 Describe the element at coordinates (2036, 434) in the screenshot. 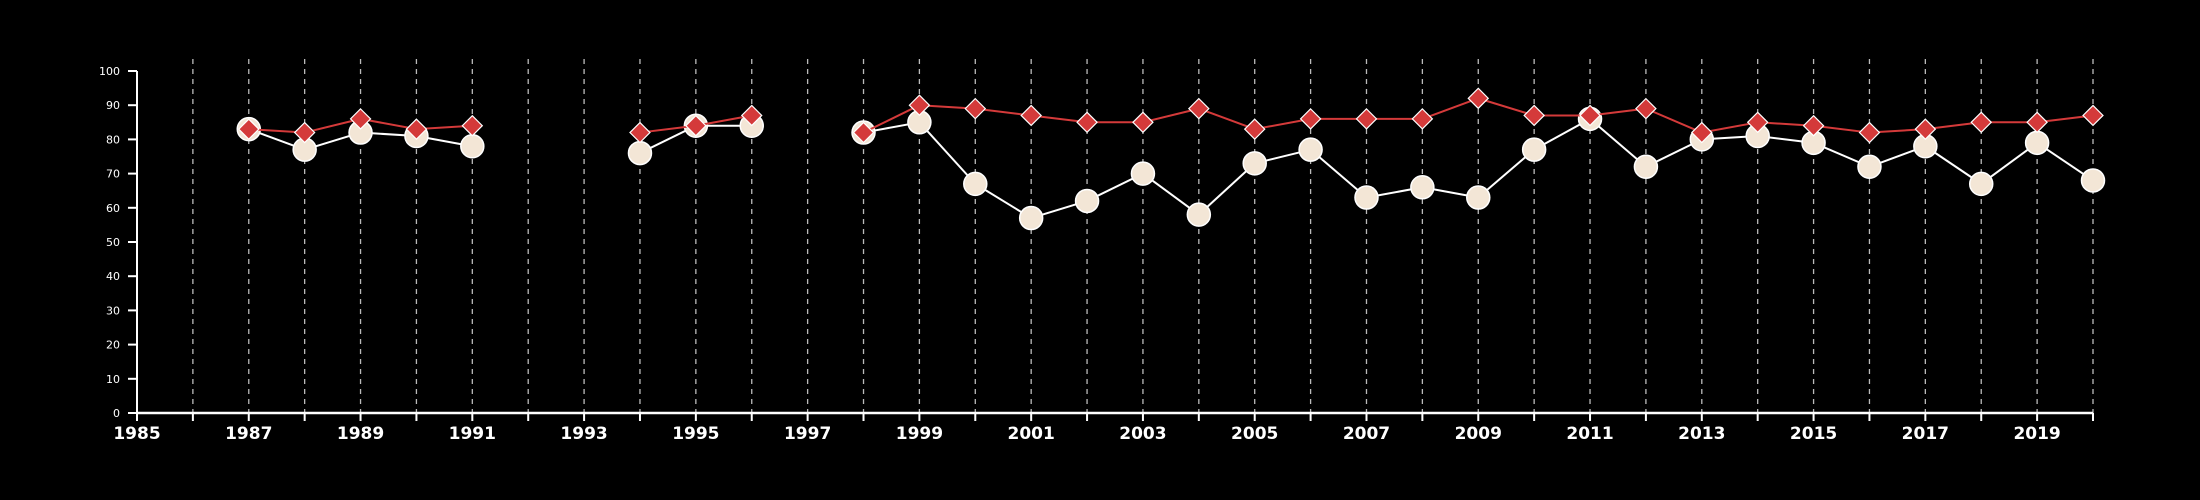

I see `x-tick-label-2019: 2019` at that location.